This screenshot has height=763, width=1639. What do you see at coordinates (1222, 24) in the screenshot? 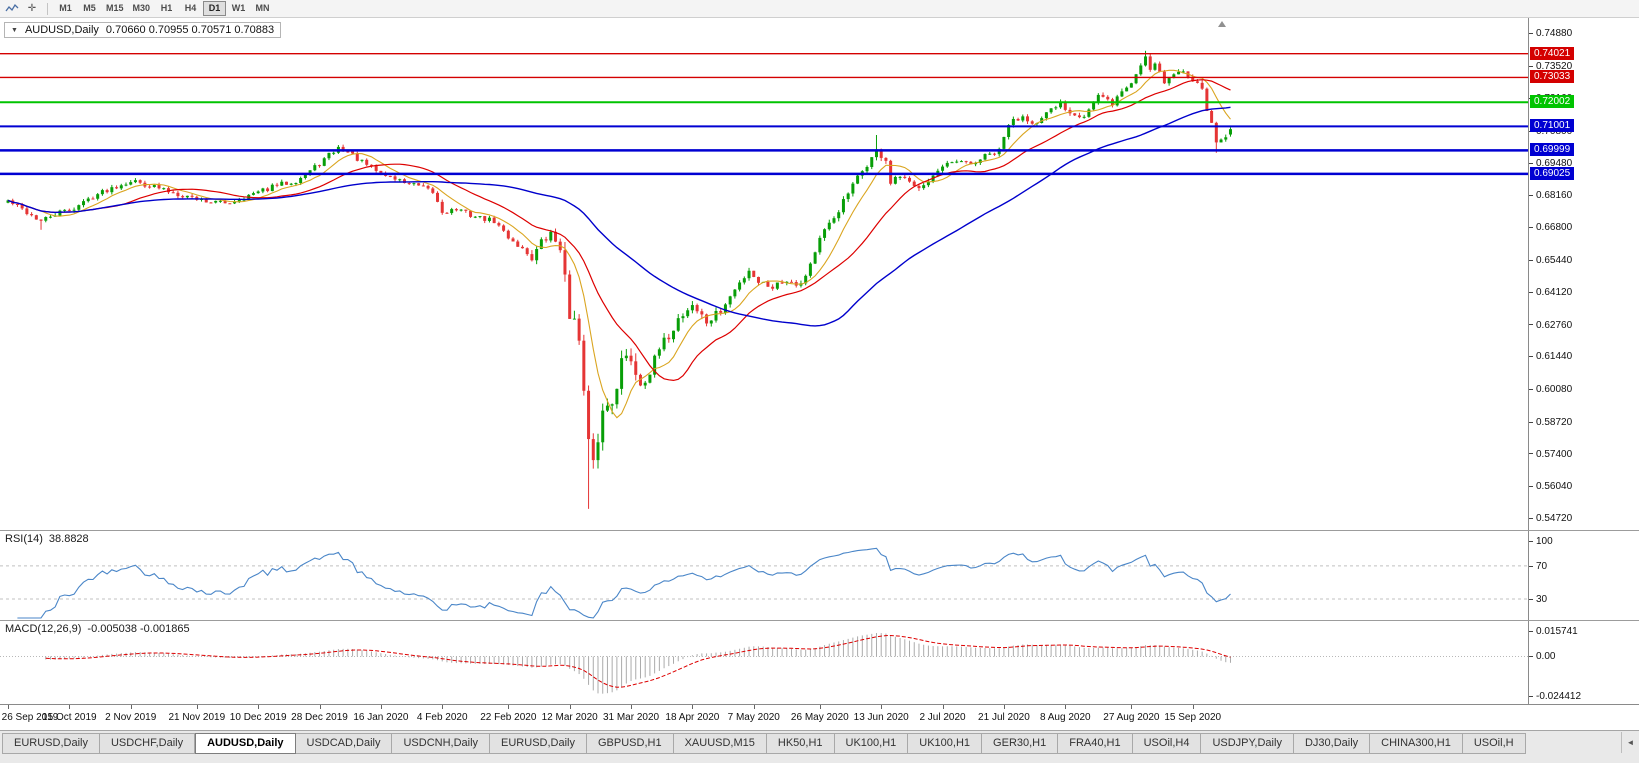
I see `chart-shift-marker` at bounding box center [1222, 24].